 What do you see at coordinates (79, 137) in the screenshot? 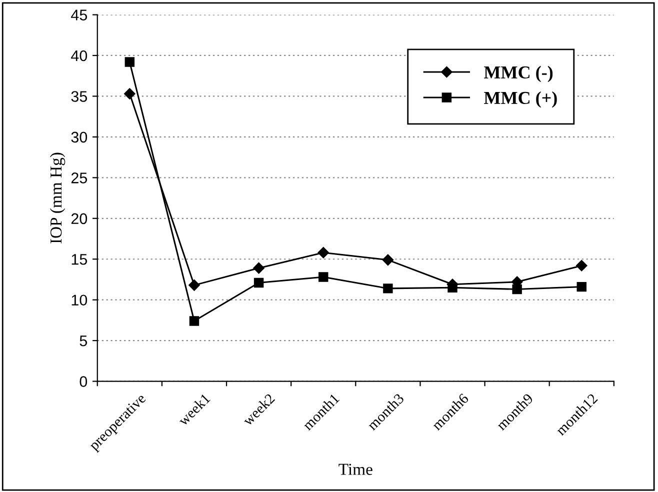
I see `y-tick-label: 30` at bounding box center [79, 137].